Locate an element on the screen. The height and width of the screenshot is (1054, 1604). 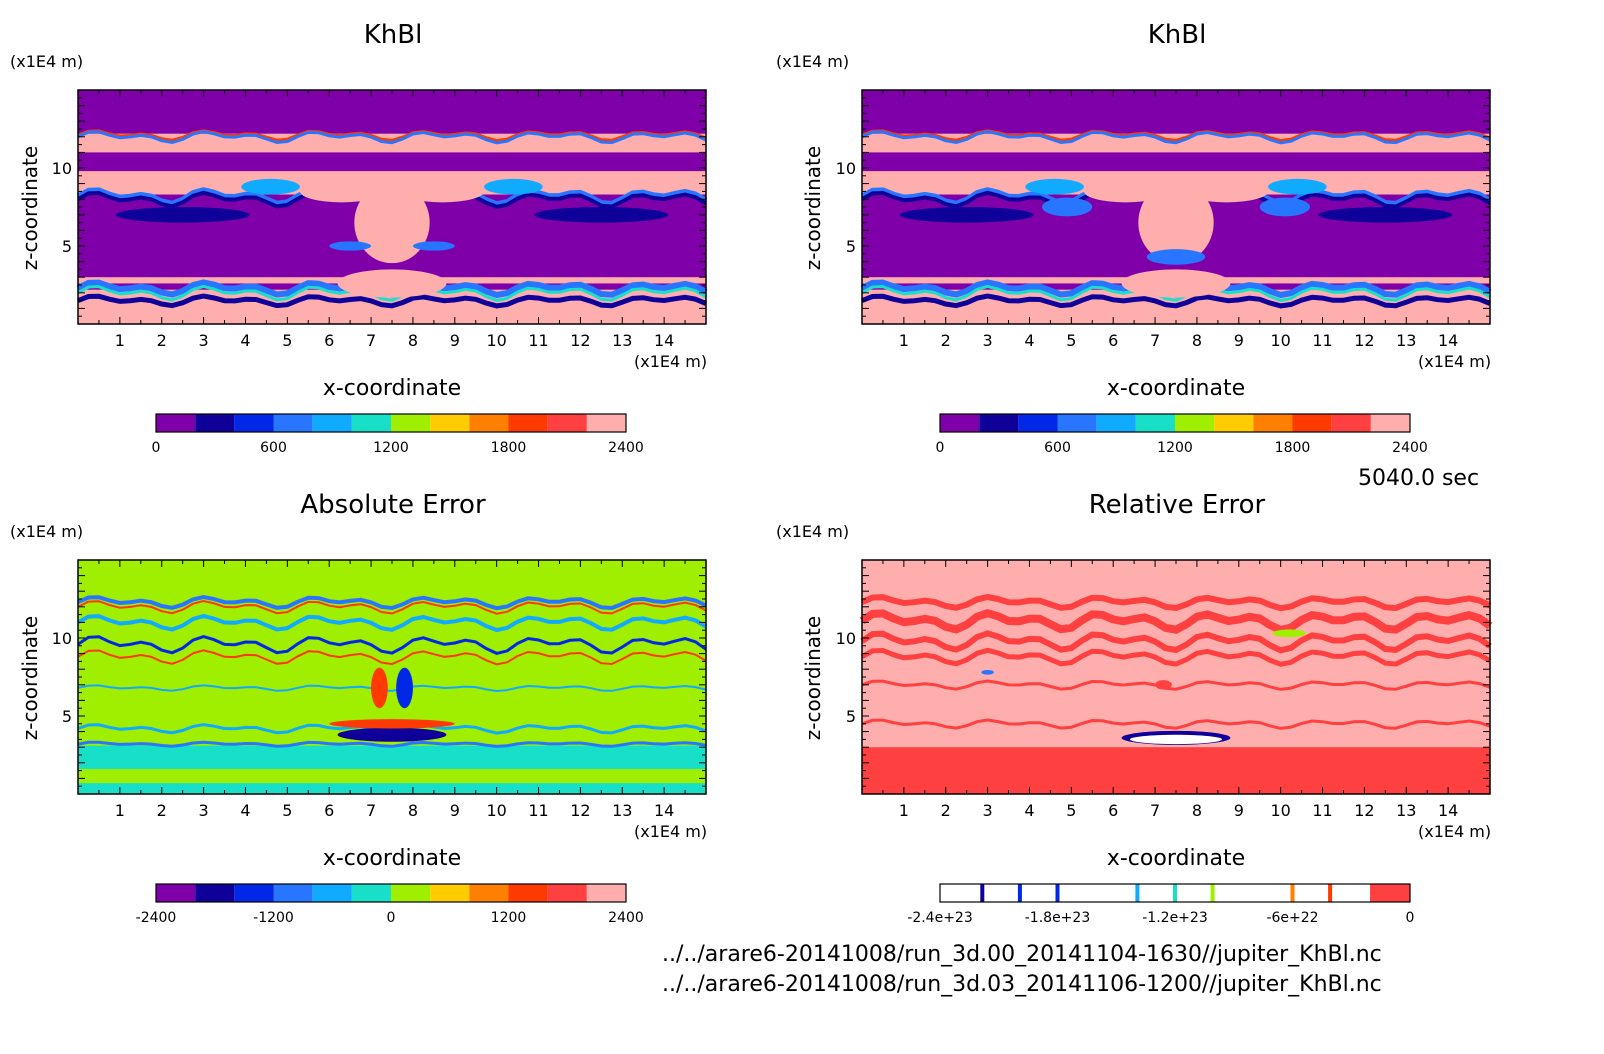
plume-base is located at coordinates (392, 283).